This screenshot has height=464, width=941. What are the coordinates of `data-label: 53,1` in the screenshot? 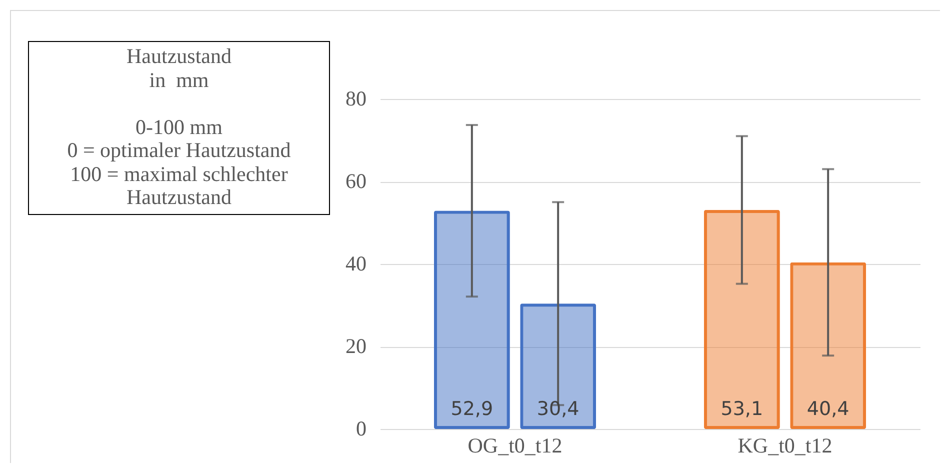 It's located at (742, 409).